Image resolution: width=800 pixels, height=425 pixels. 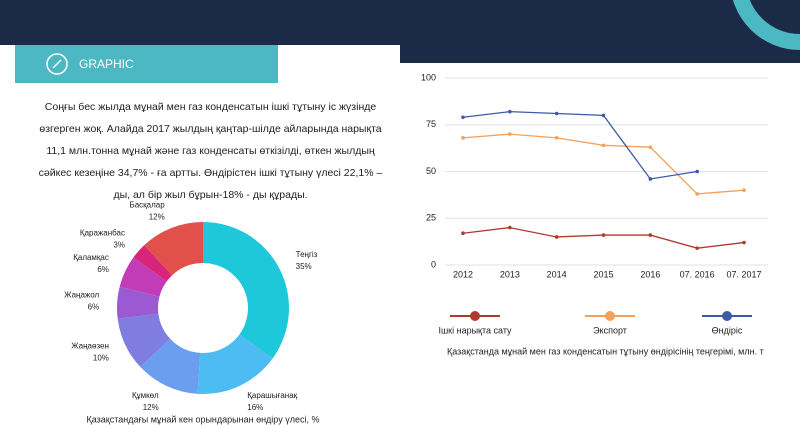 I want to click on x-tick-label: 2013, so click(x=510, y=274).